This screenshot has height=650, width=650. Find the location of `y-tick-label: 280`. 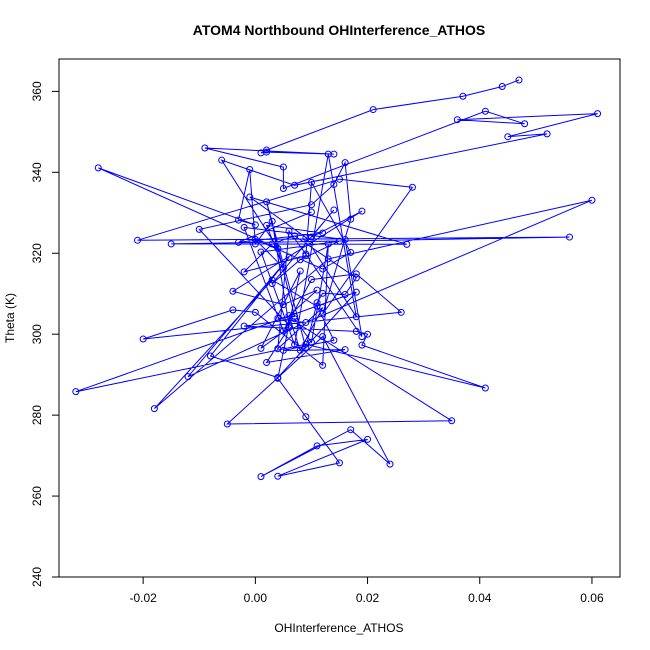

y-tick-label: 280 is located at coordinates (37, 415).